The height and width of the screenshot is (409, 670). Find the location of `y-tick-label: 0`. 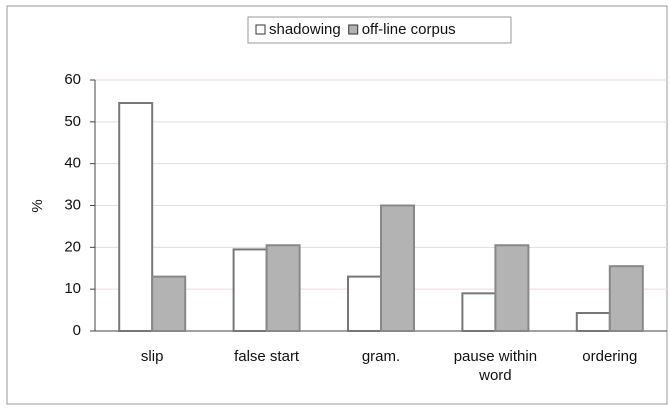

y-tick-label: 0 is located at coordinates (77, 330).